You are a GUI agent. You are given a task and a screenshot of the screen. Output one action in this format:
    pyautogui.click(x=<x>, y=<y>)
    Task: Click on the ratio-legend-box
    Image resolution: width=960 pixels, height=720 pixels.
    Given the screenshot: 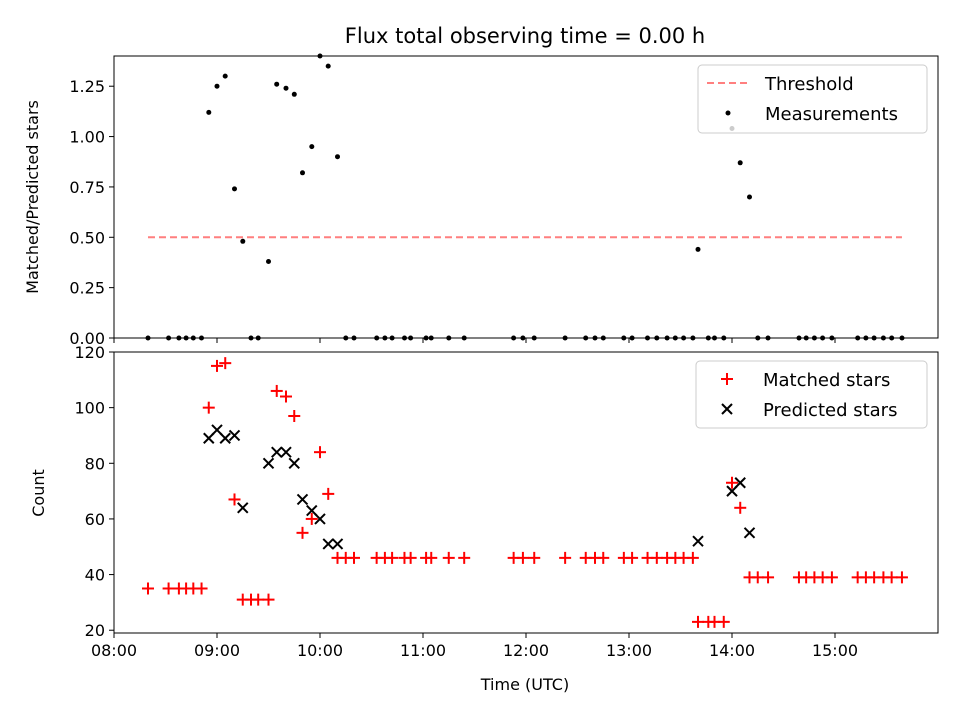 What is the action you would take?
    pyautogui.click(x=812, y=99)
    